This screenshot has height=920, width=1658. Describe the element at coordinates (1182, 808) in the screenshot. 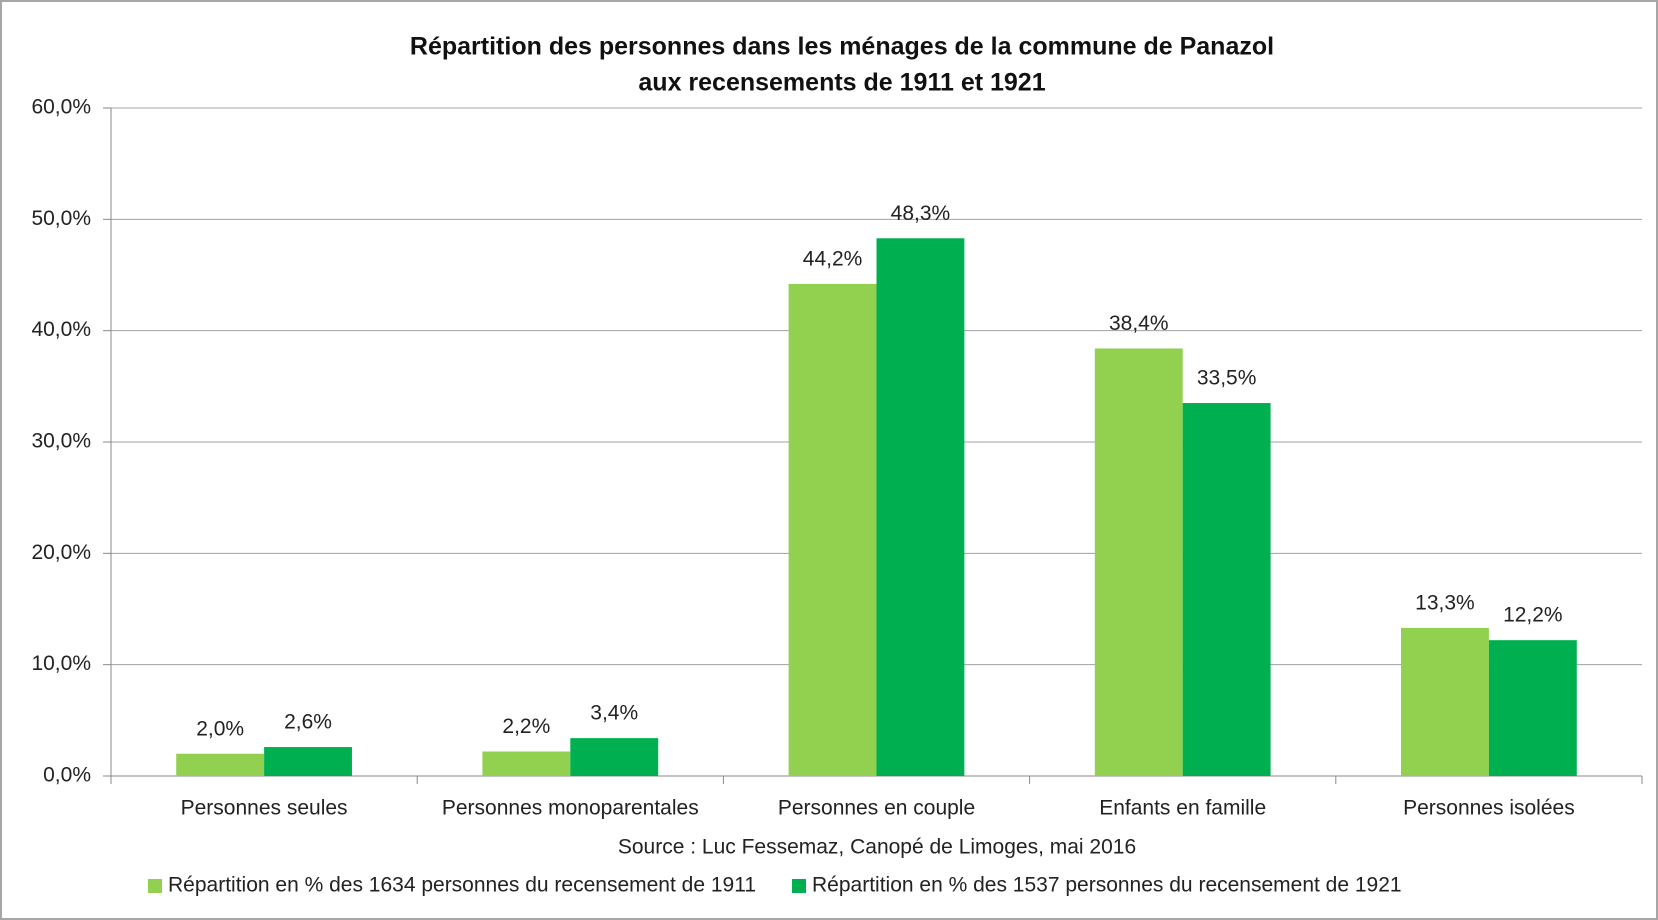

I see `x-tick-label: Enfants en famille` at that location.